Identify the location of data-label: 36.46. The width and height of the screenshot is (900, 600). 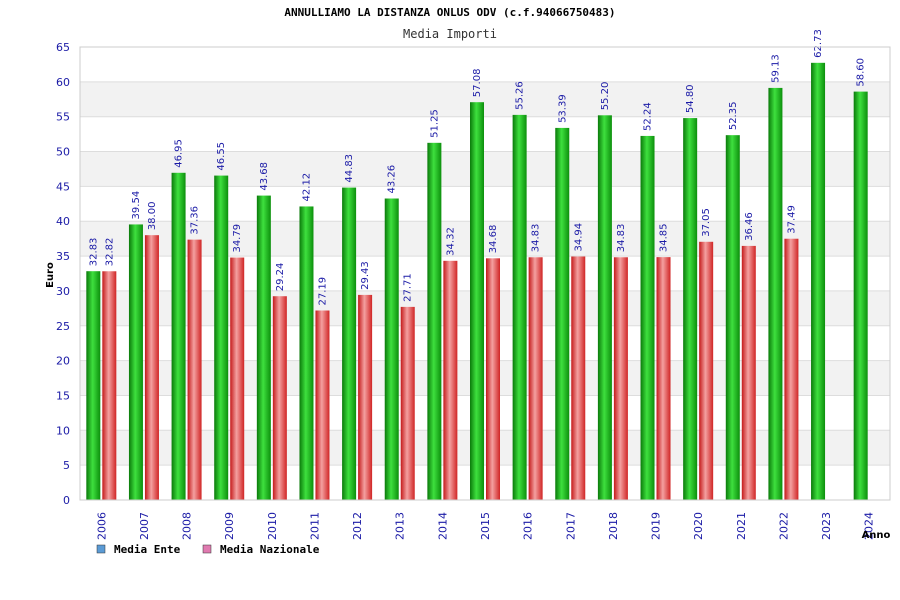
(749, 226).